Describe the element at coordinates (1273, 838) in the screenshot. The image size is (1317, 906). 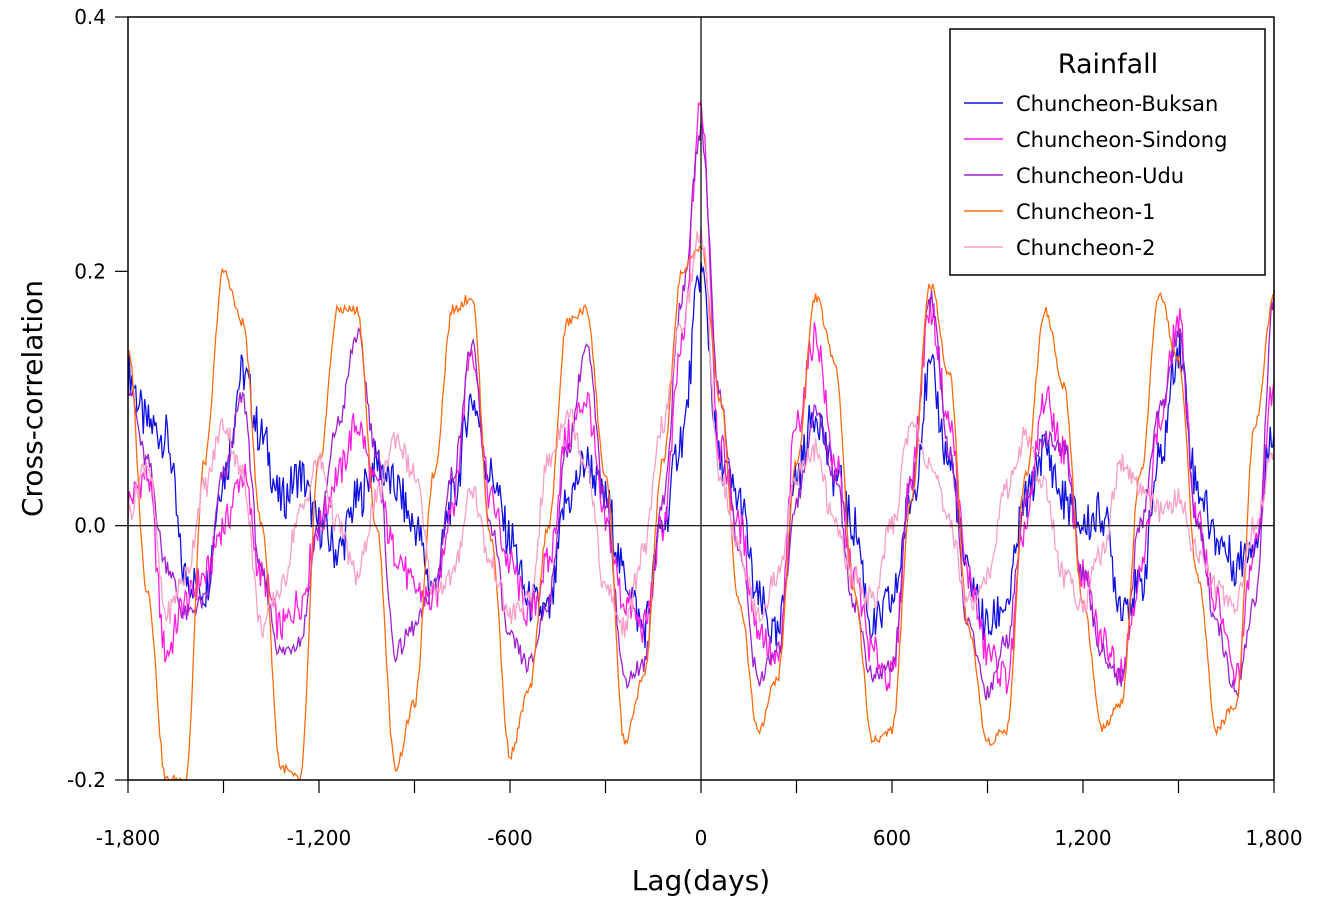
I see `x-tick-label: 1,800` at that location.